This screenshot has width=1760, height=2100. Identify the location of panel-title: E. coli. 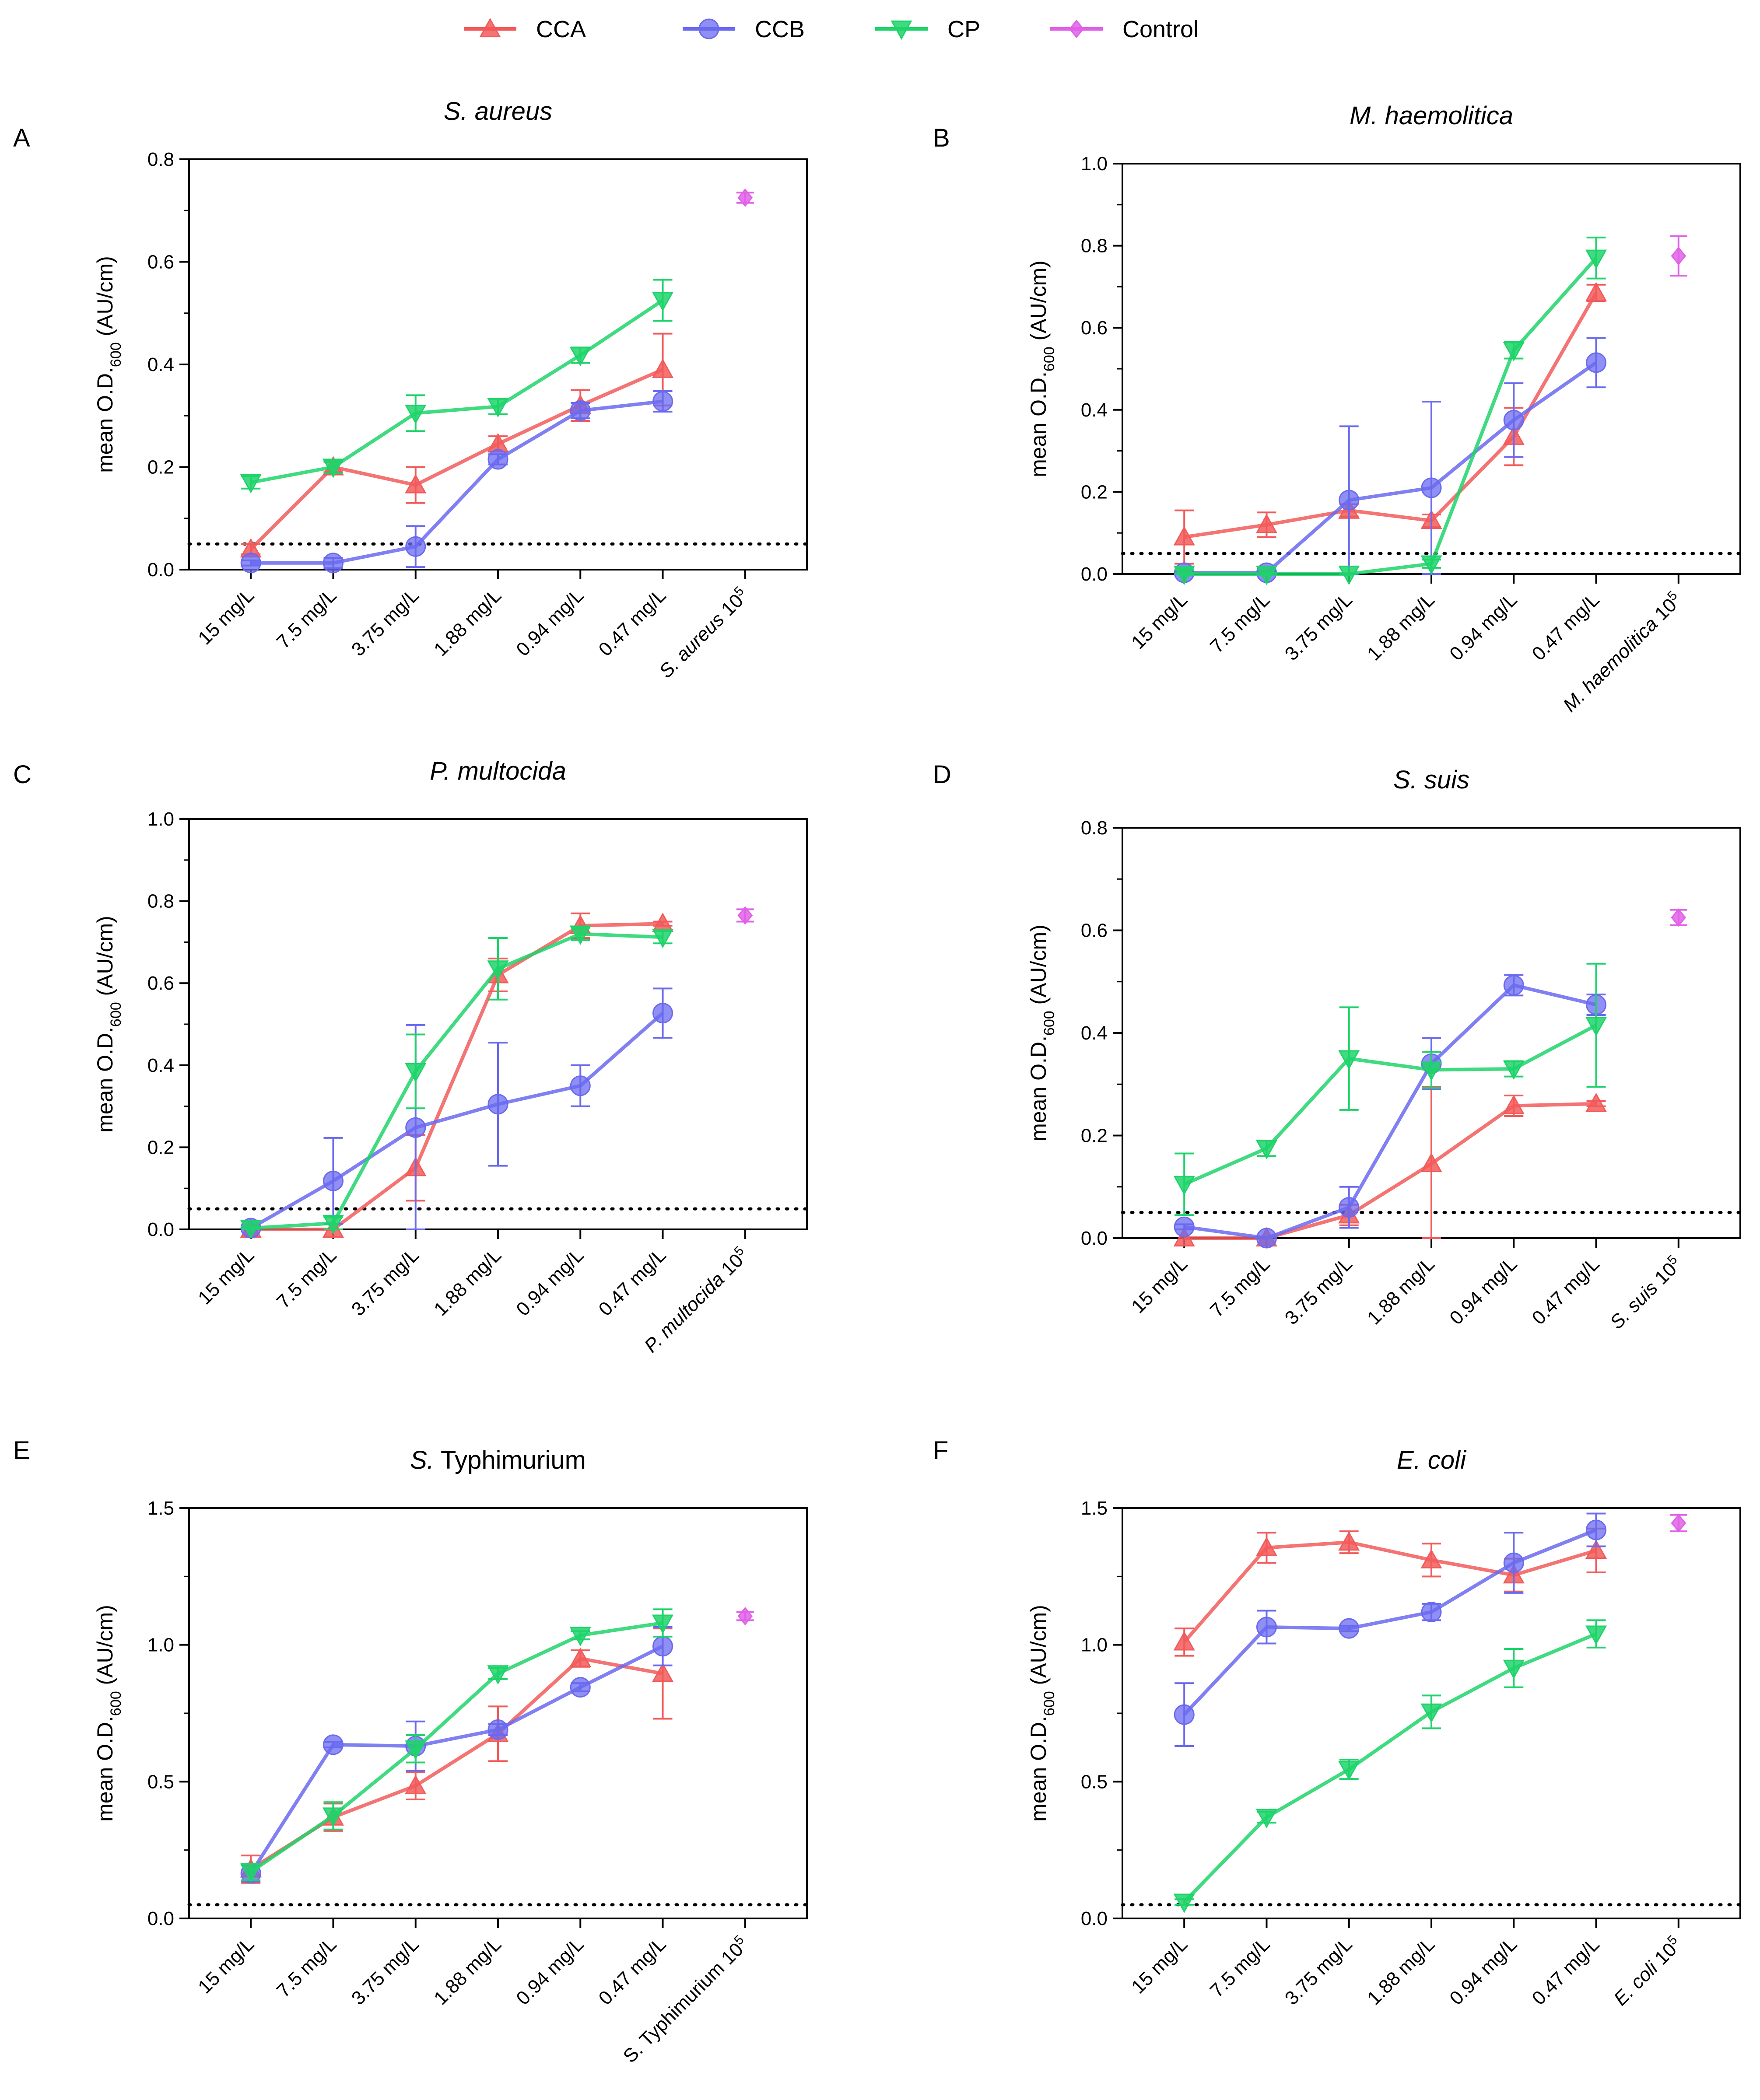
(1432, 1460).